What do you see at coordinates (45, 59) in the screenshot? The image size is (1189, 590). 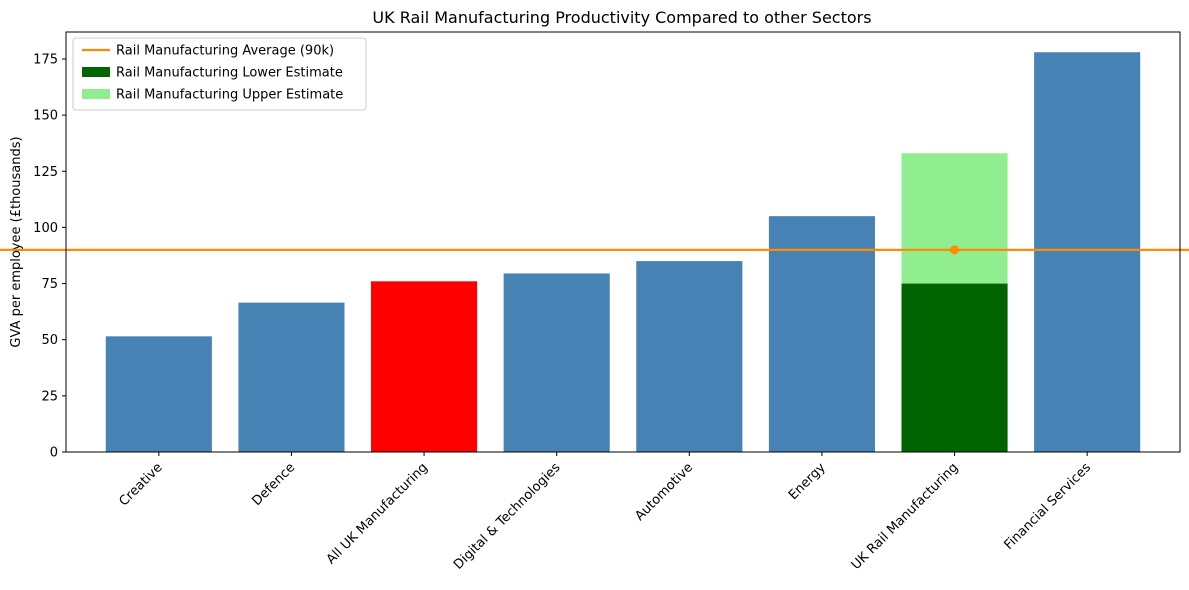 I see `y-tick-label: 175` at bounding box center [45, 59].